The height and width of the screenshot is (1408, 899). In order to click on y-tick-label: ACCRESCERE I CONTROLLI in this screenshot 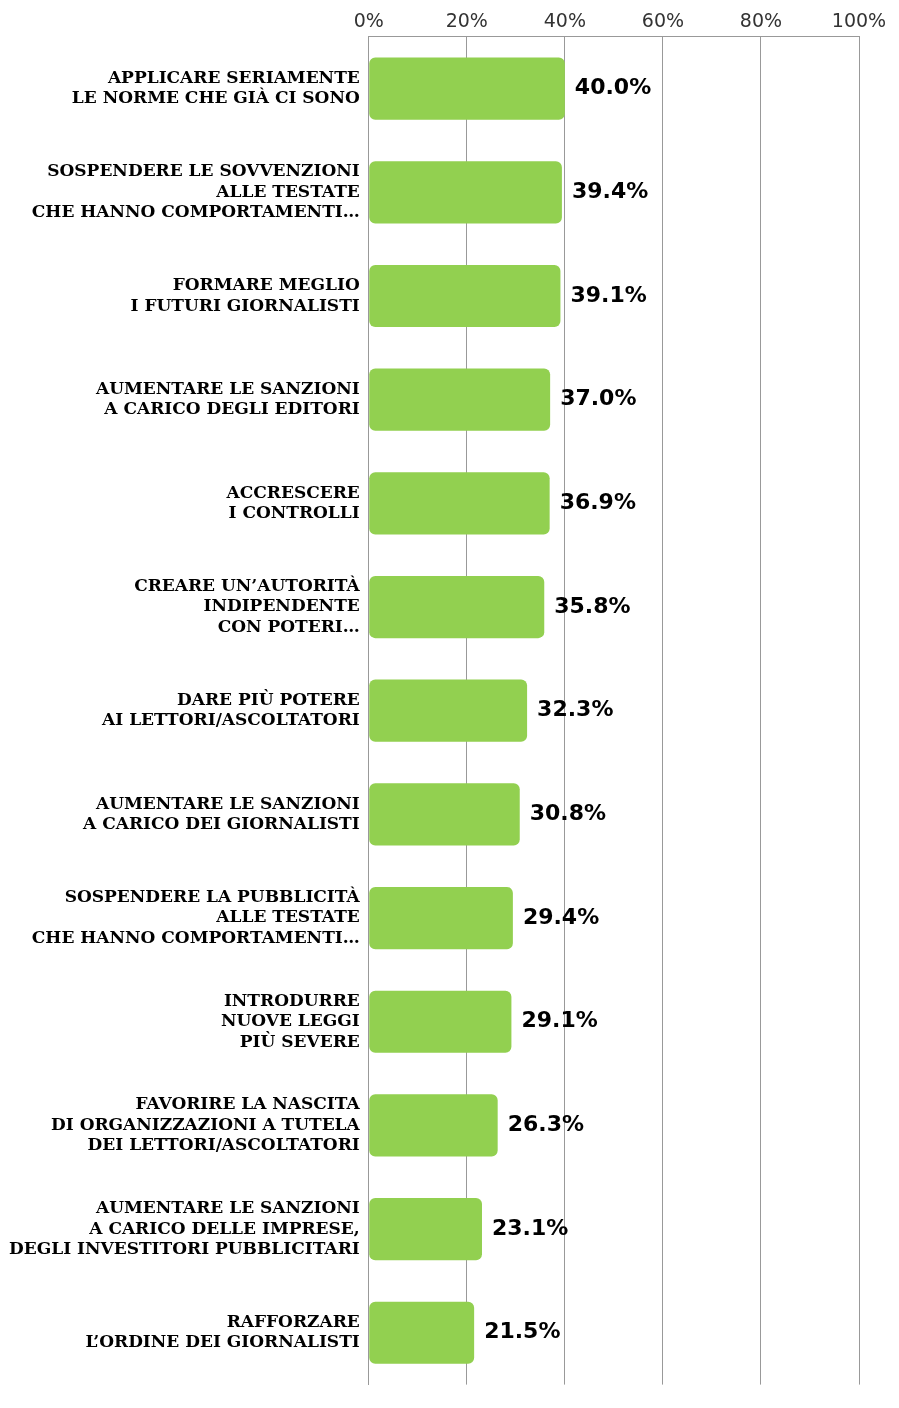, I will do `click(292, 501)`.